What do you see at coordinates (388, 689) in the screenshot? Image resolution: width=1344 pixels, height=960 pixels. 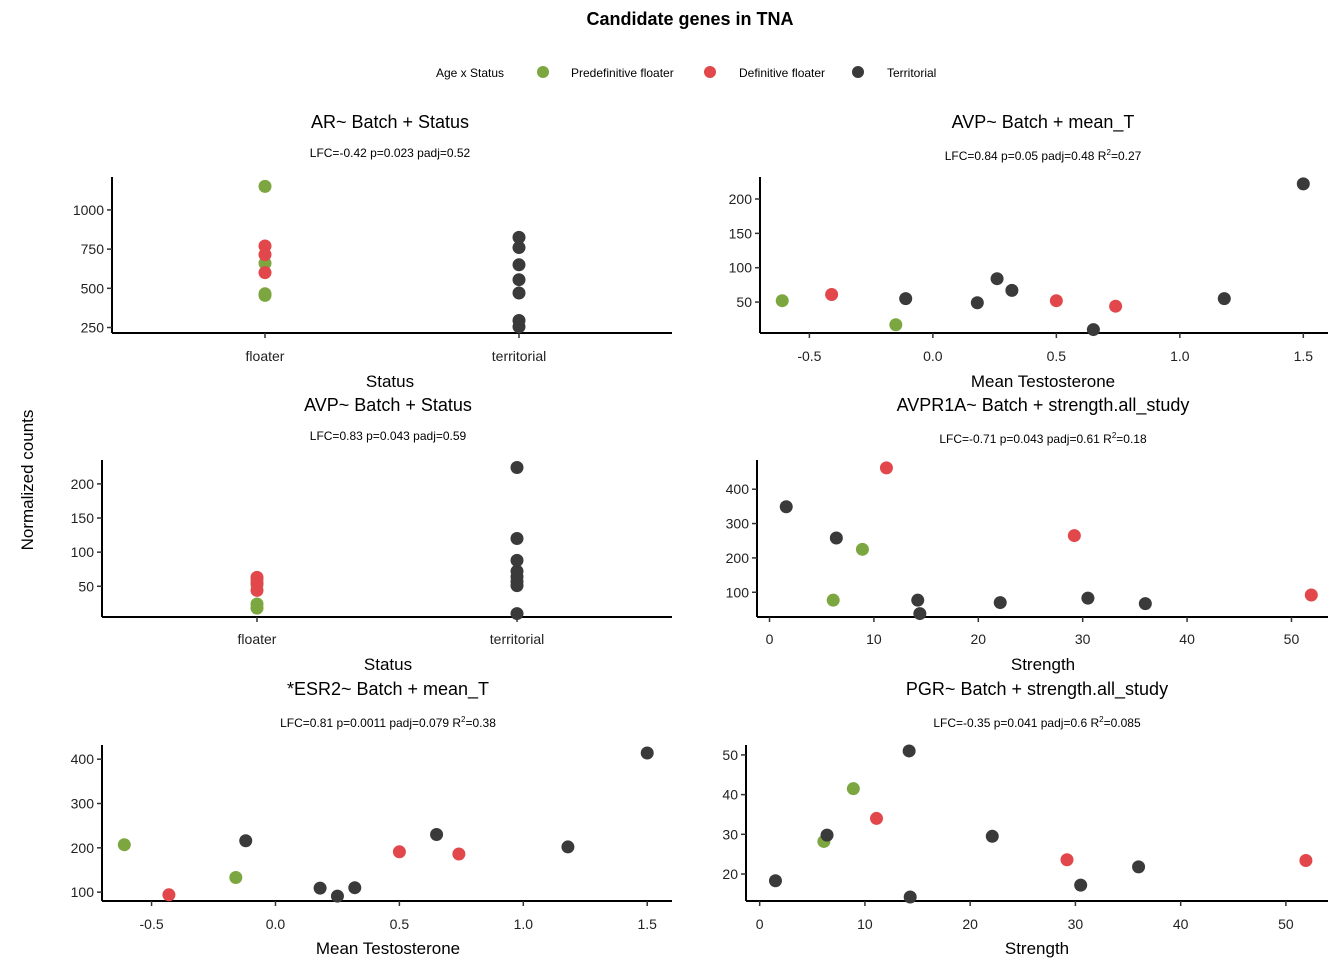 I see `panel-title: *ESR2~ Batch + mean_T` at bounding box center [388, 689].